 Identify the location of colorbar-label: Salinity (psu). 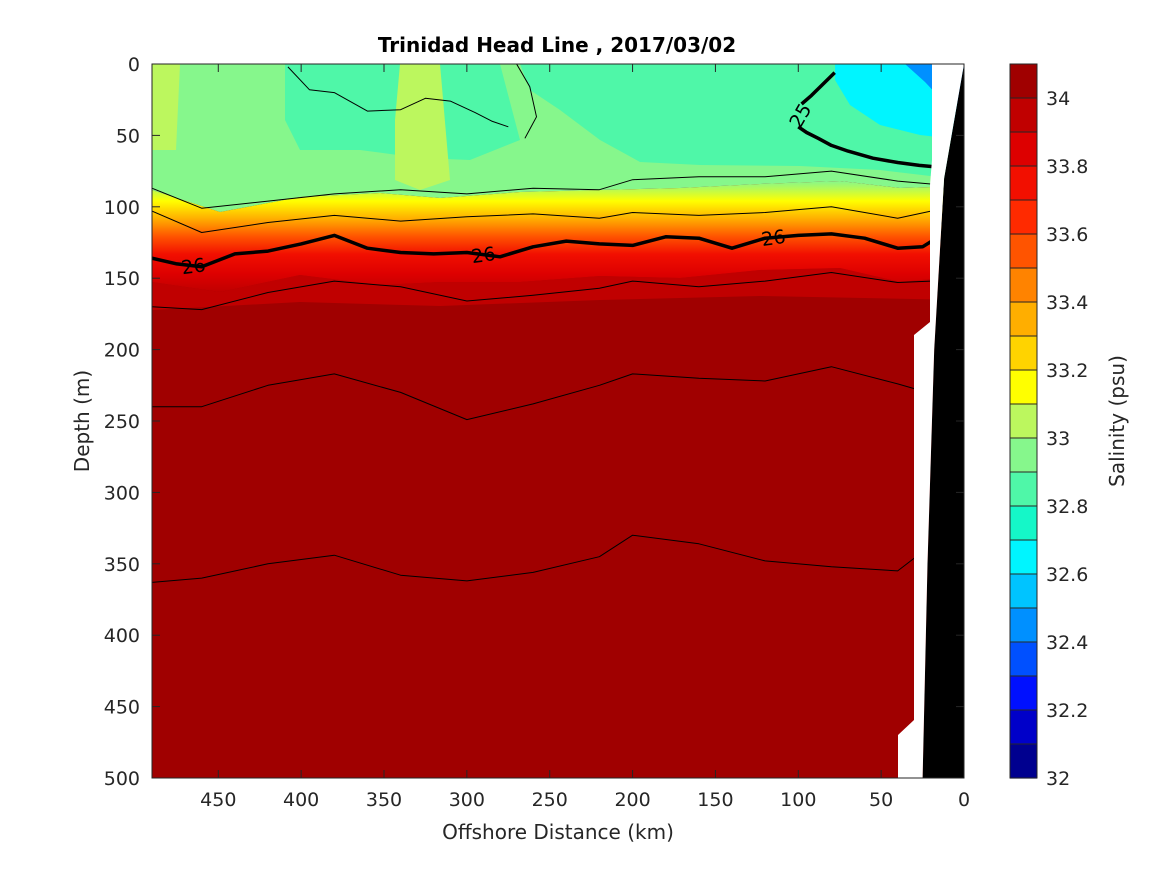
(1117, 421).